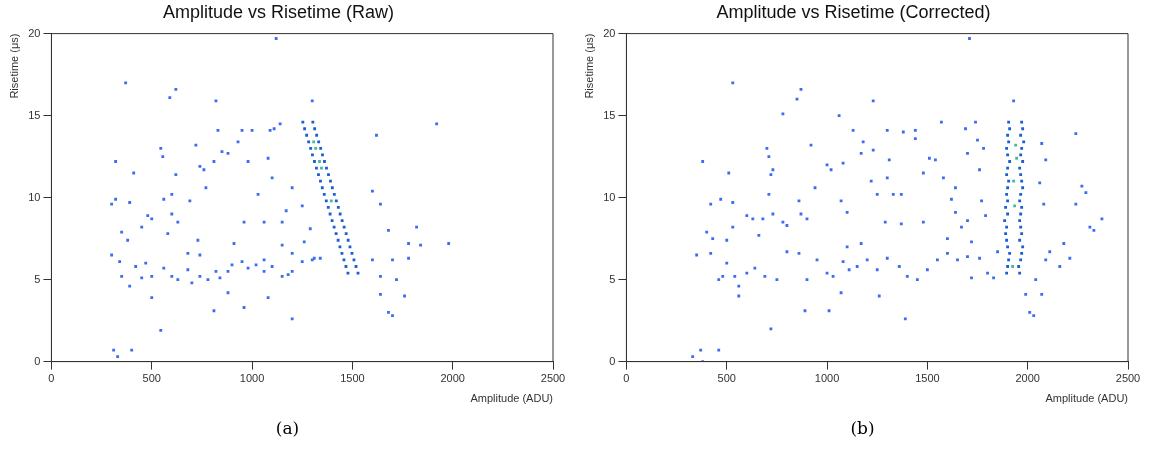 The height and width of the screenshot is (474, 1150). I want to click on chart-title: Amplitude vs Risetime (Raw), so click(278, 11).